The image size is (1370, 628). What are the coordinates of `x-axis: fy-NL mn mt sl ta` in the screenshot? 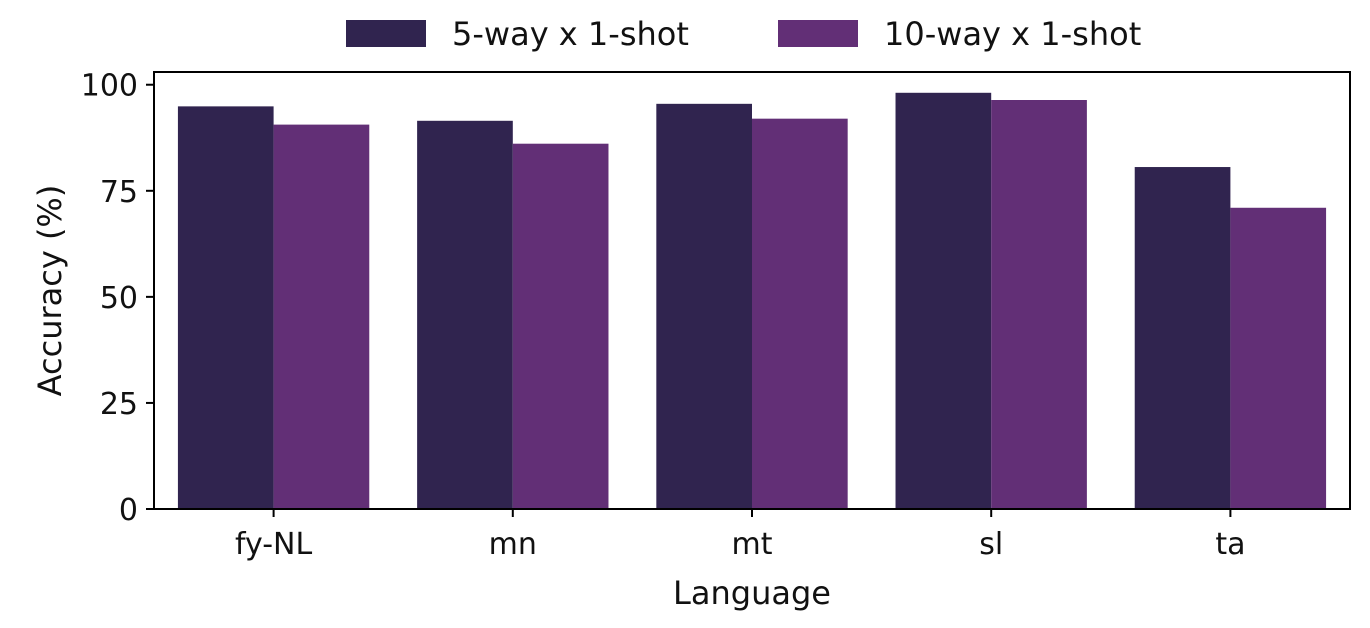 It's located at (740, 535).